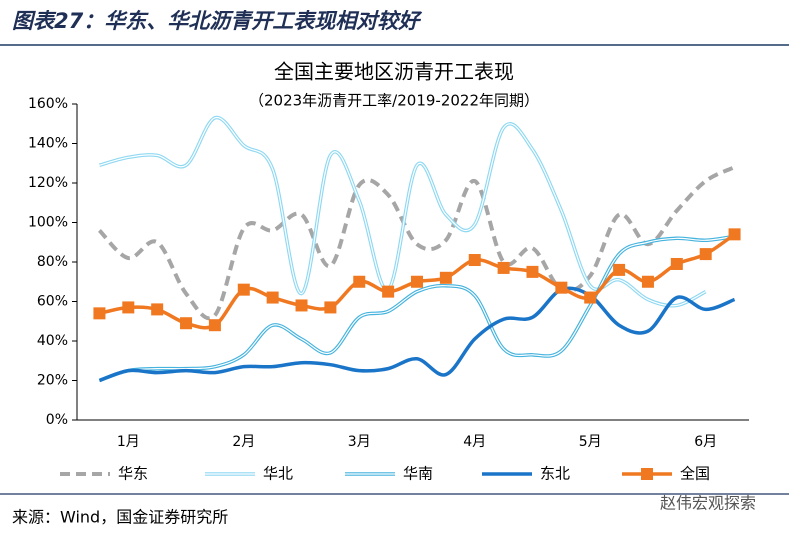 This screenshot has width=789, height=540. I want to click on y-tick-label: 0%, so click(57, 420).